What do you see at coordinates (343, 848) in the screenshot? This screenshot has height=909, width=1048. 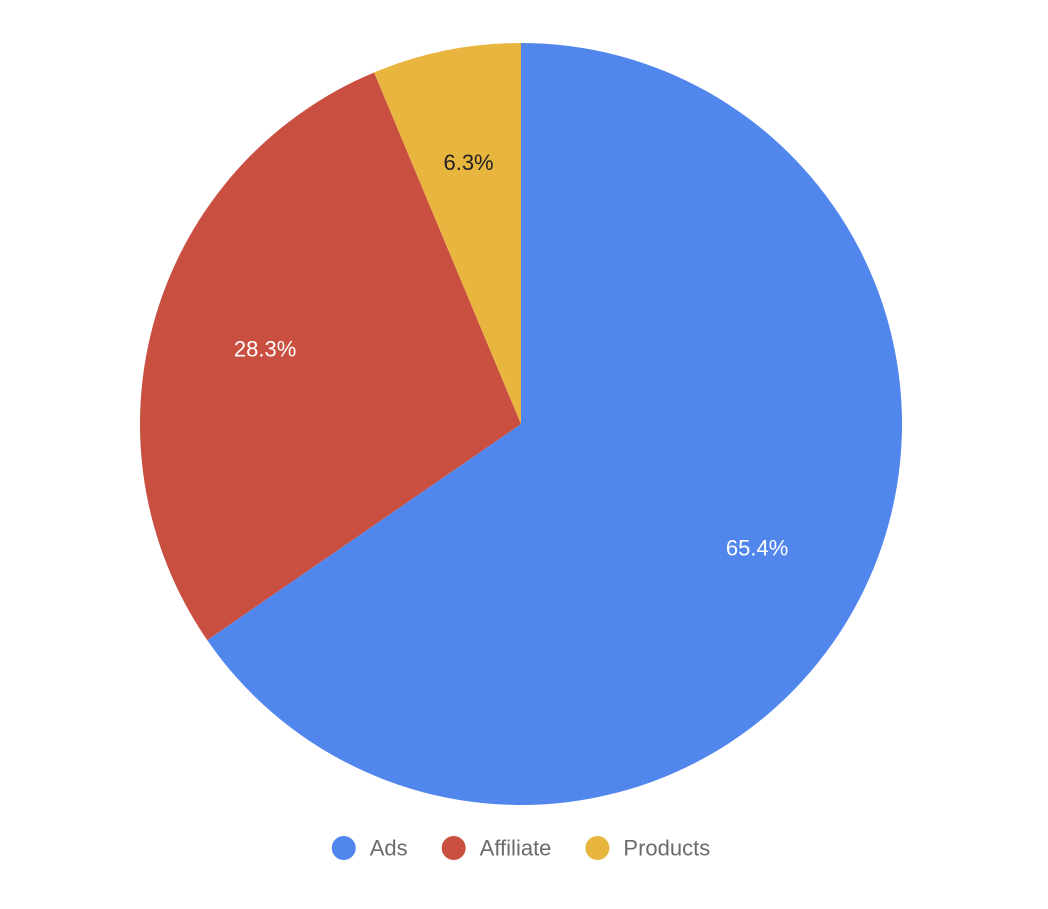 I see `legend-swatch-ads` at bounding box center [343, 848].